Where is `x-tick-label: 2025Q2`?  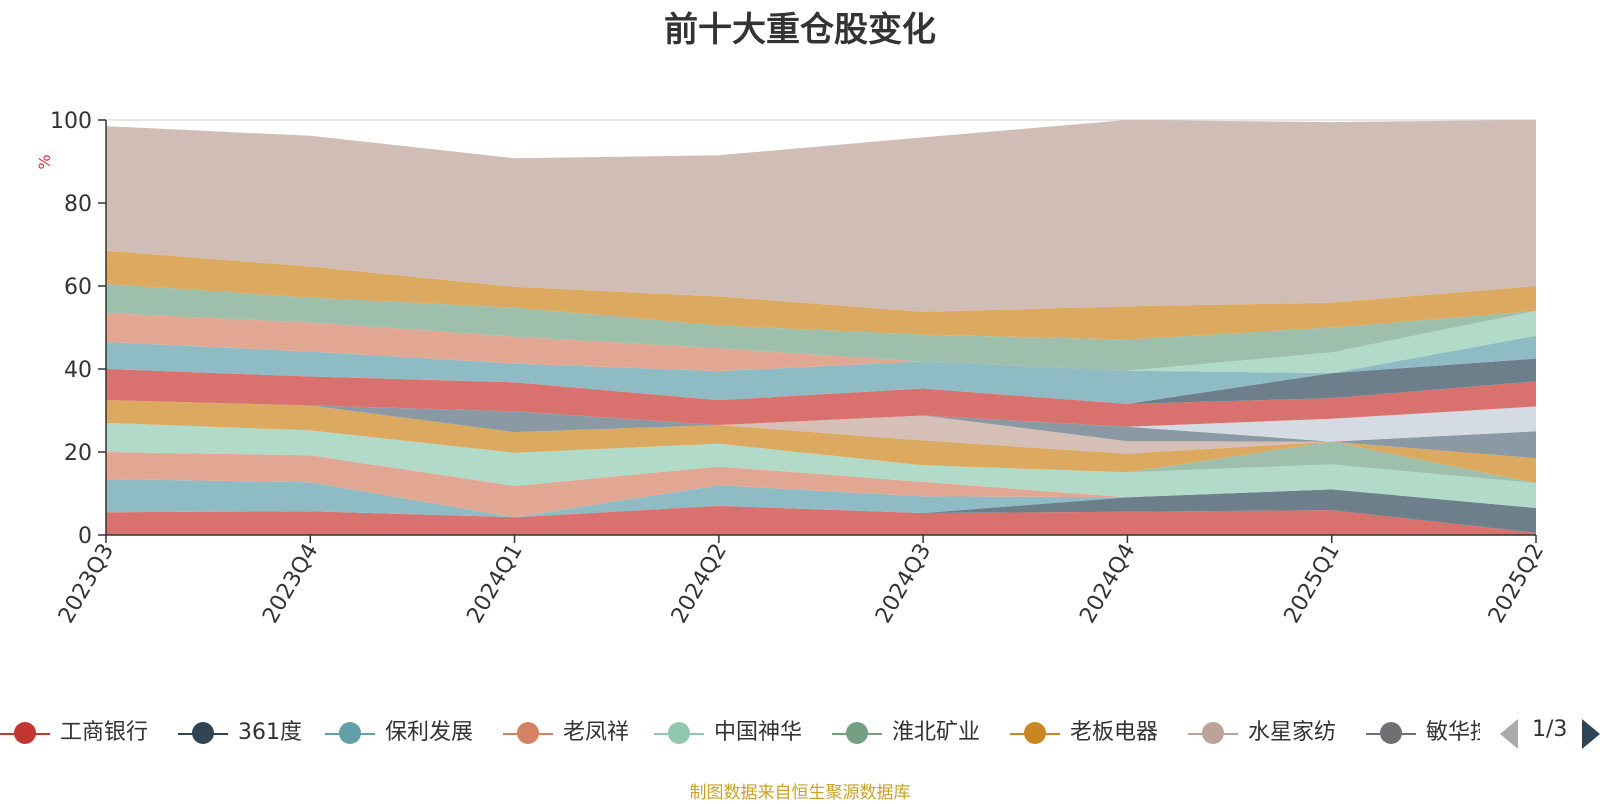
x-tick-label: 2025Q2 is located at coordinates (1516, 584).